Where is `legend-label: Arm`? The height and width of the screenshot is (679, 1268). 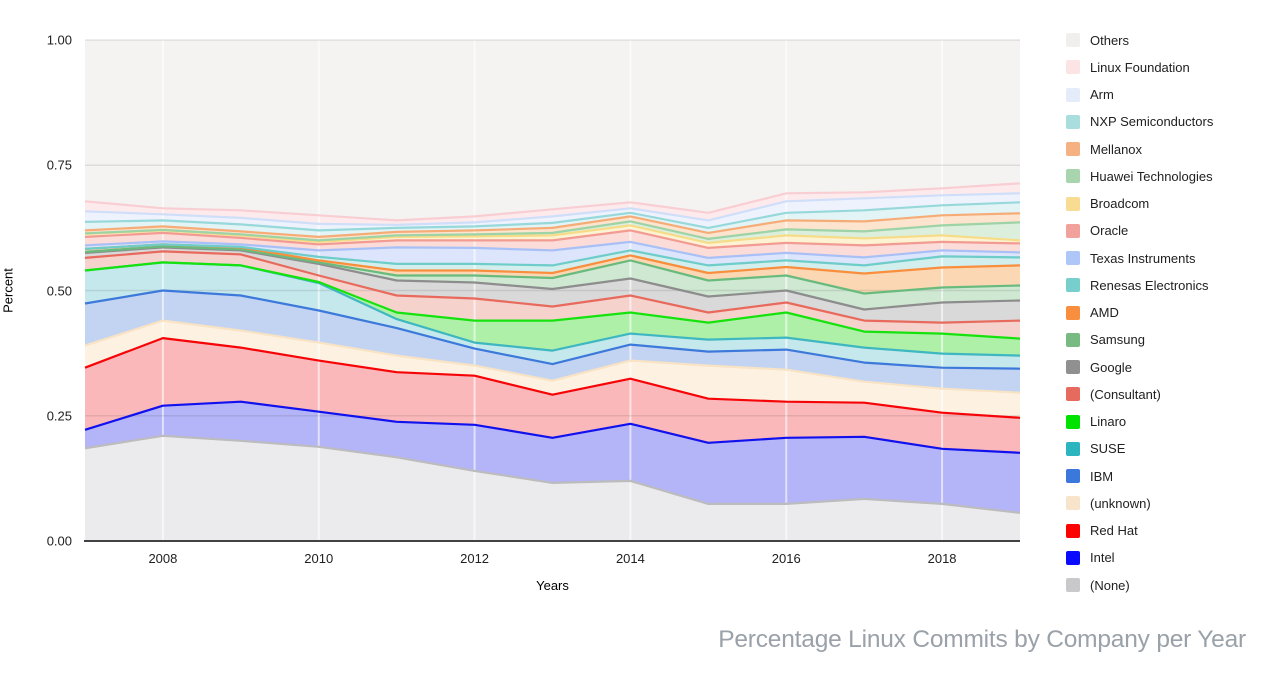
legend-label: Arm is located at coordinates (1102, 94).